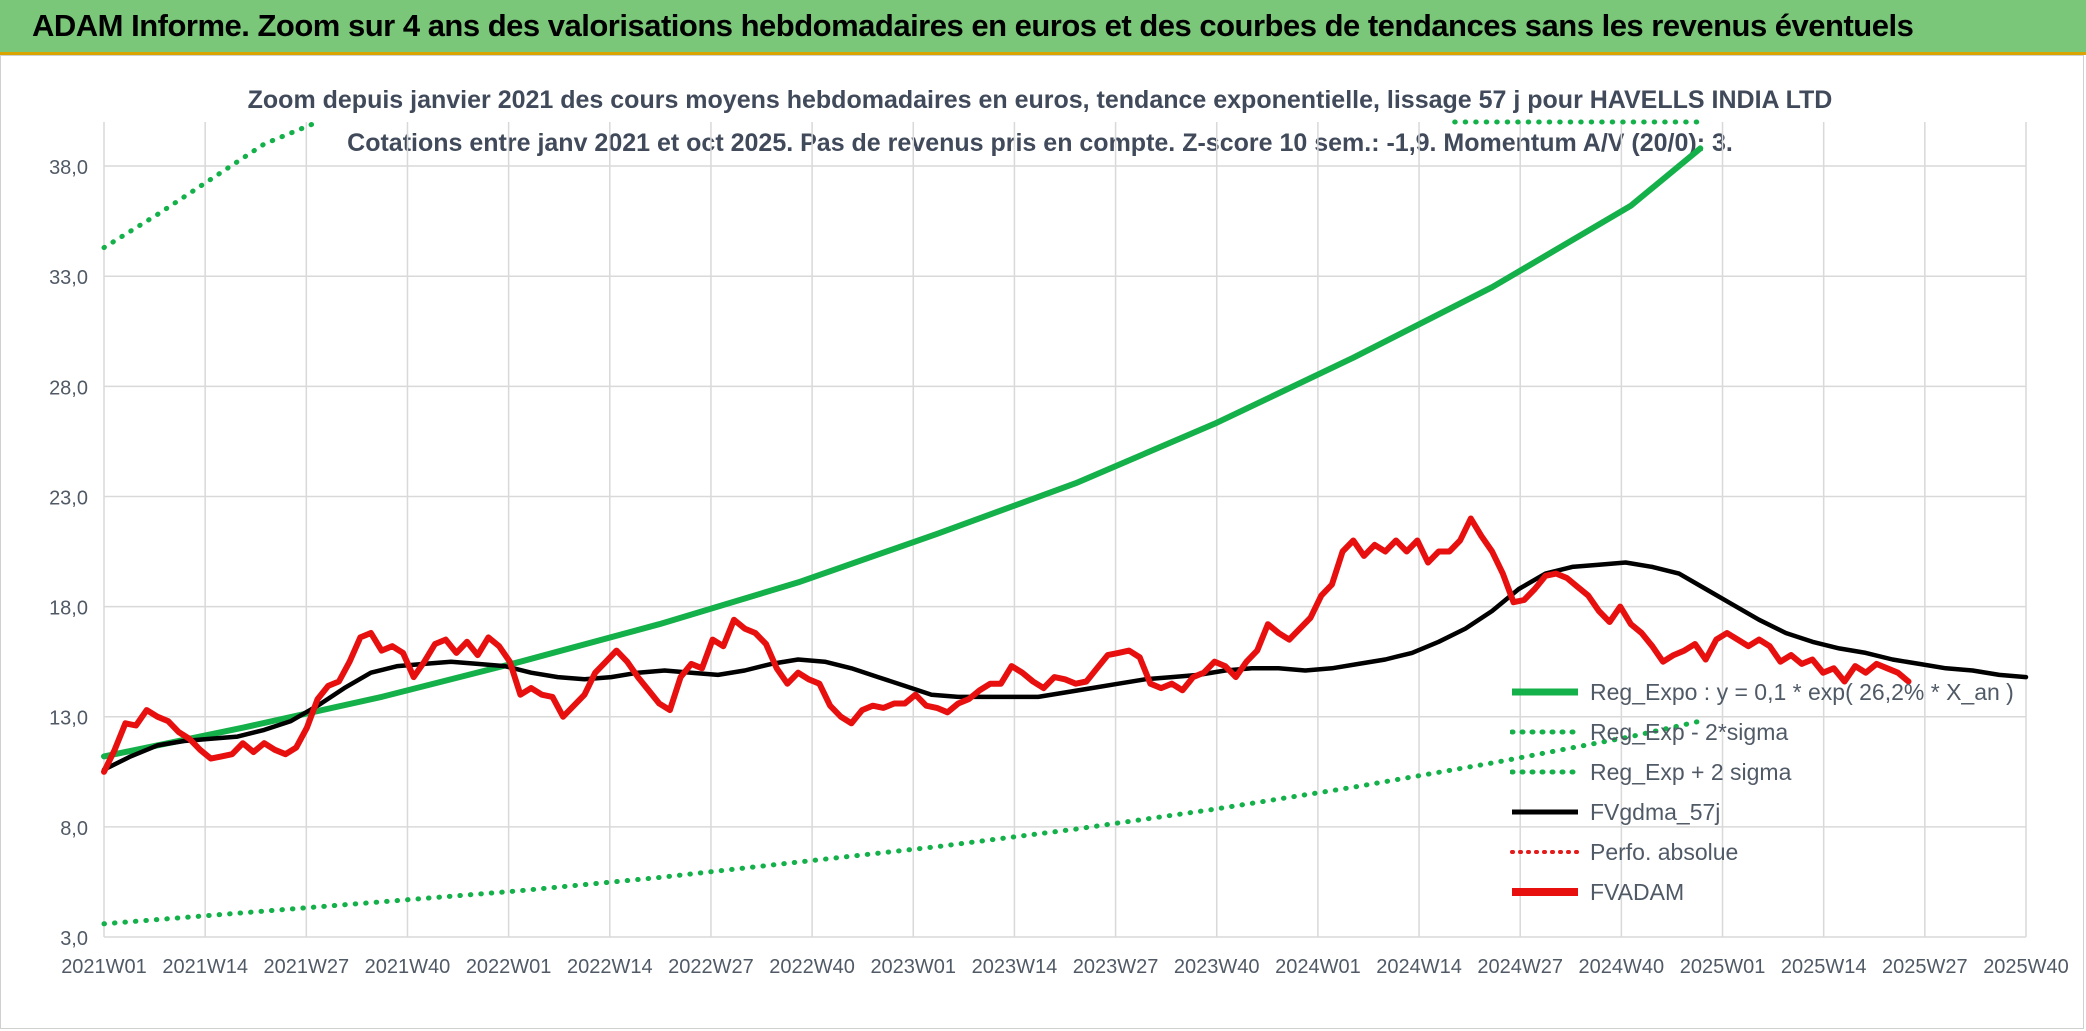 The height and width of the screenshot is (1031, 2086). I want to click on legend-item-fvgdma: FVgdma_57j, so click(1790, 817).